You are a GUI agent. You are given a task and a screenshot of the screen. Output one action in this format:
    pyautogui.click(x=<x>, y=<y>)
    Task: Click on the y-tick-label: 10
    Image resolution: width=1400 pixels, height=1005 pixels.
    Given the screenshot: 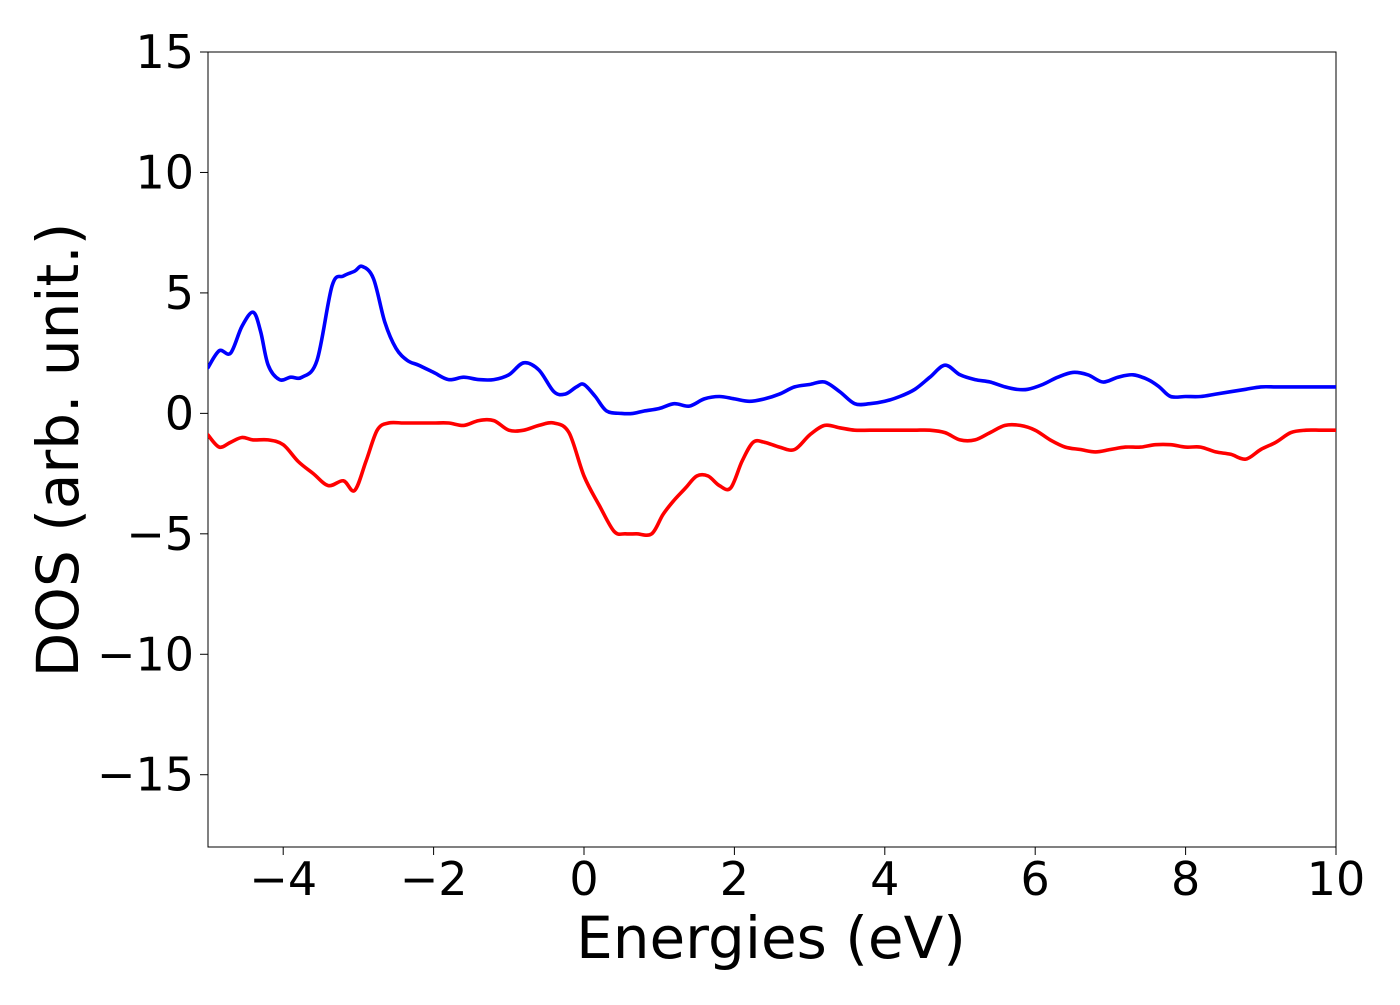 What is the action you would take?
    pyautogui.click(x=164, y=172)
    